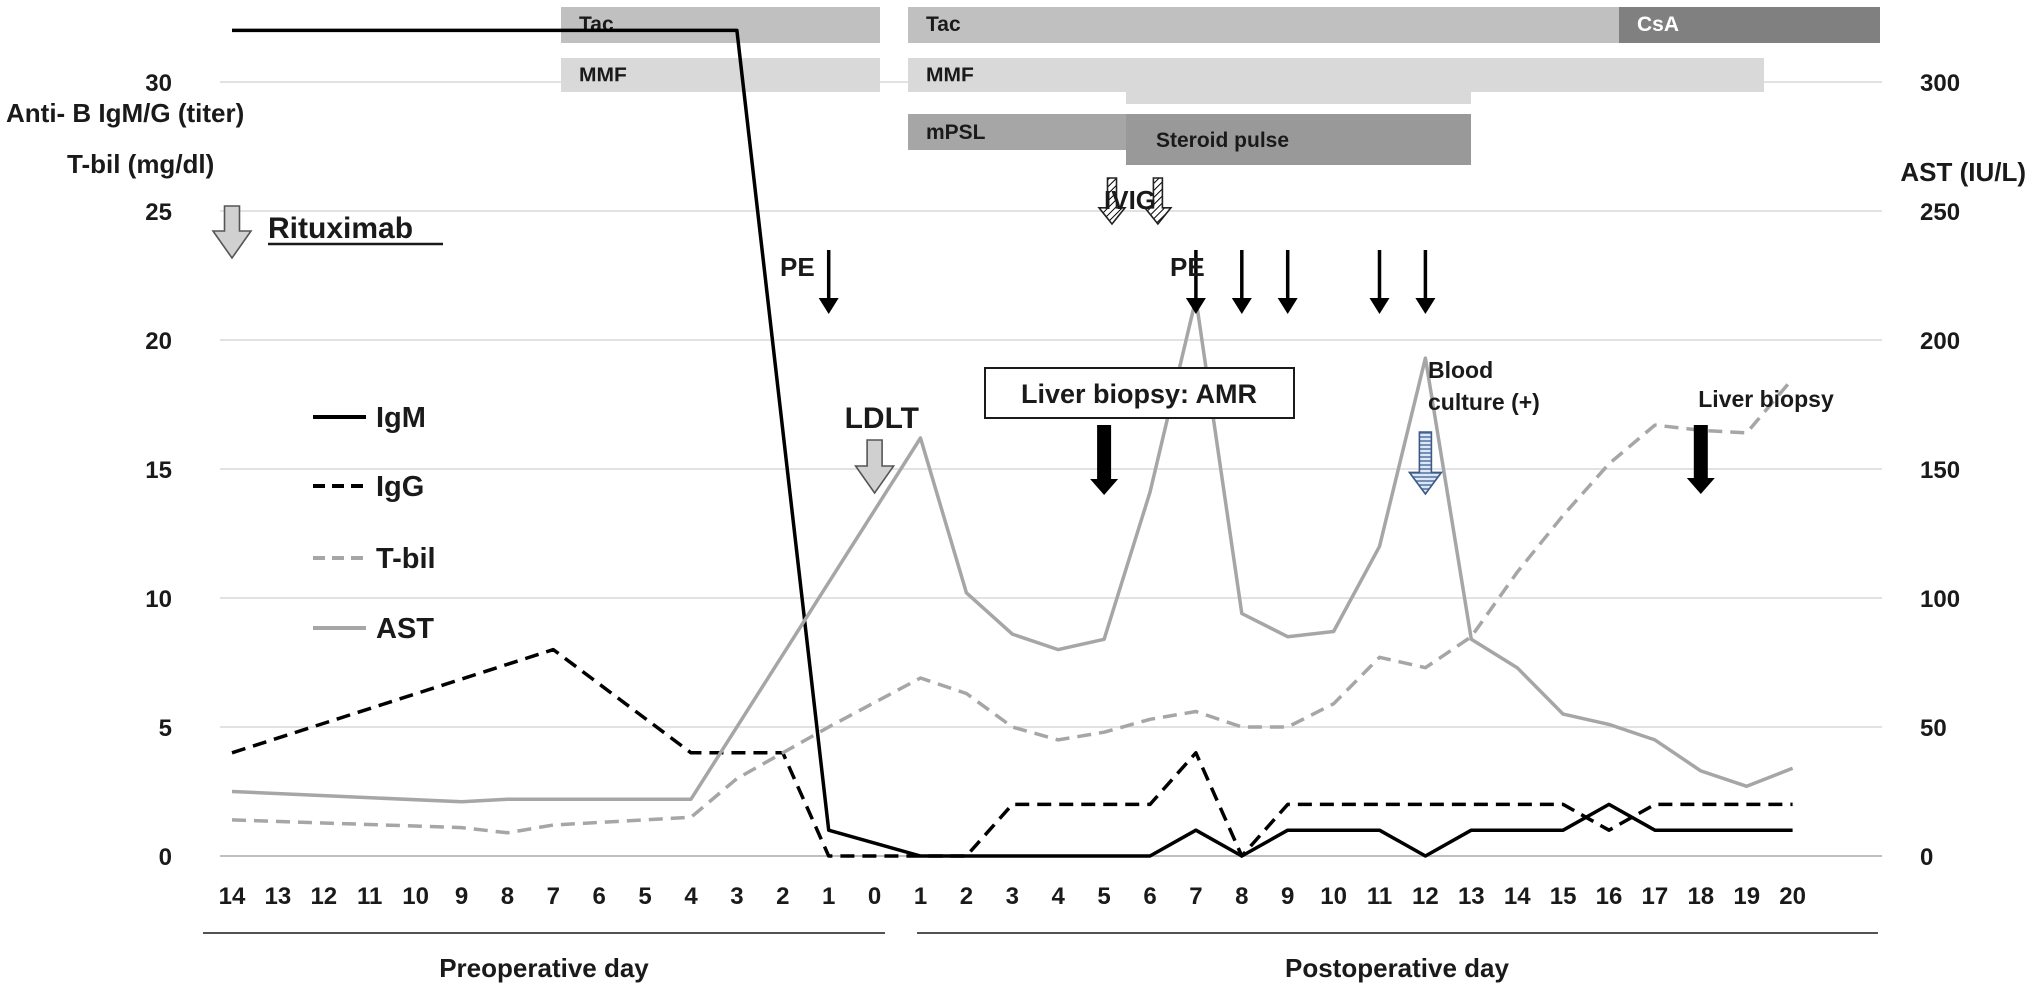 The width and height of the screenshot is (2030, 992). Describe the element at coordinates (1963, 172) in the screenshot. I see `y-right-axis-title: AST (IU/L)` at that location.